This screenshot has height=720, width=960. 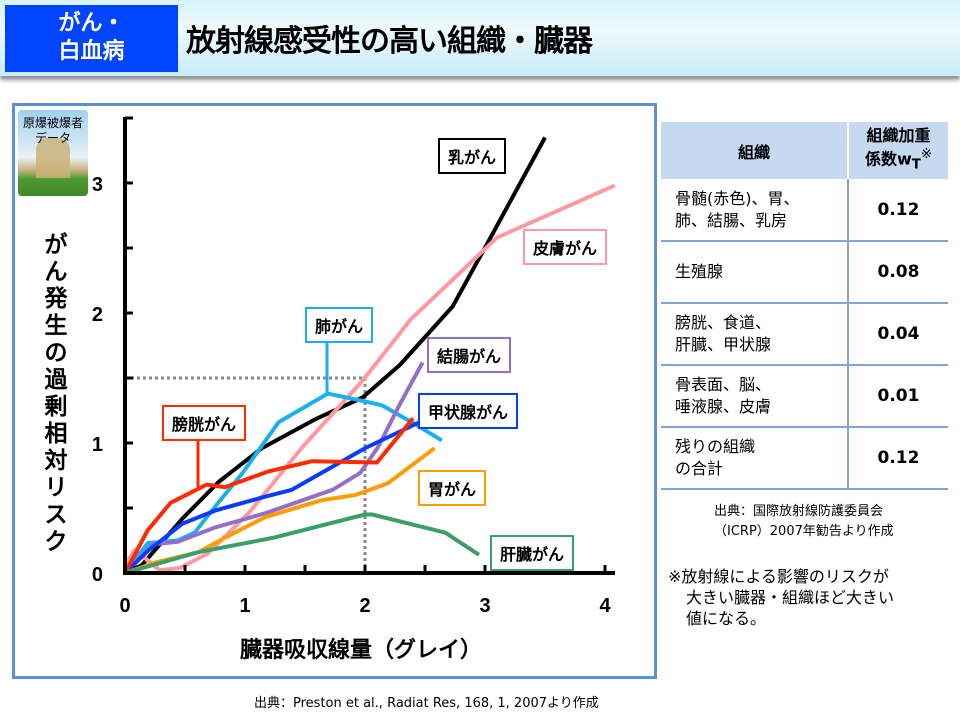 I want to click on table-row: 生殖腺 0.08, so click(x=804, y=272).